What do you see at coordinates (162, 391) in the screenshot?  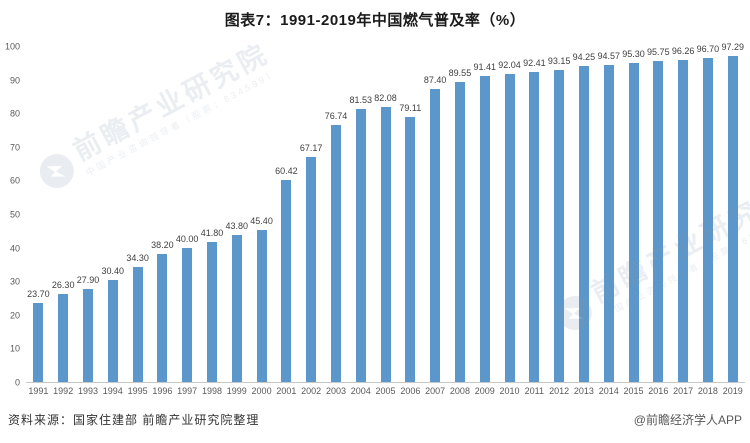 I see `x-tick-label: 1996` at bounding box center [162, 391].